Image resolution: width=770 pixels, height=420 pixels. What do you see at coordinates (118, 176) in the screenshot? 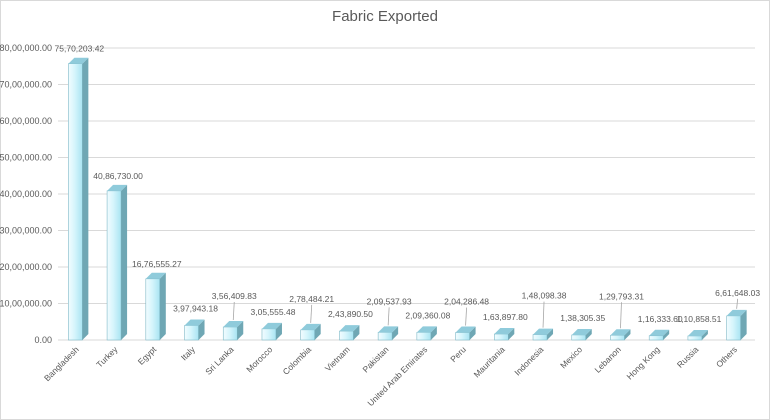
I see `data-label: 40,86,730.00` at bounding box center [118, 176].